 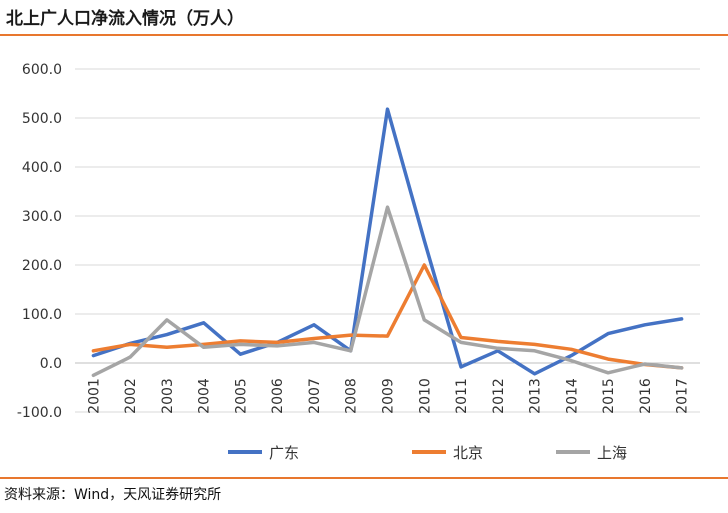 What do you see at coordinates (131, 396) in the screenshot?
I see `x-tick-label: 2002` at bounding box center [131, 396].